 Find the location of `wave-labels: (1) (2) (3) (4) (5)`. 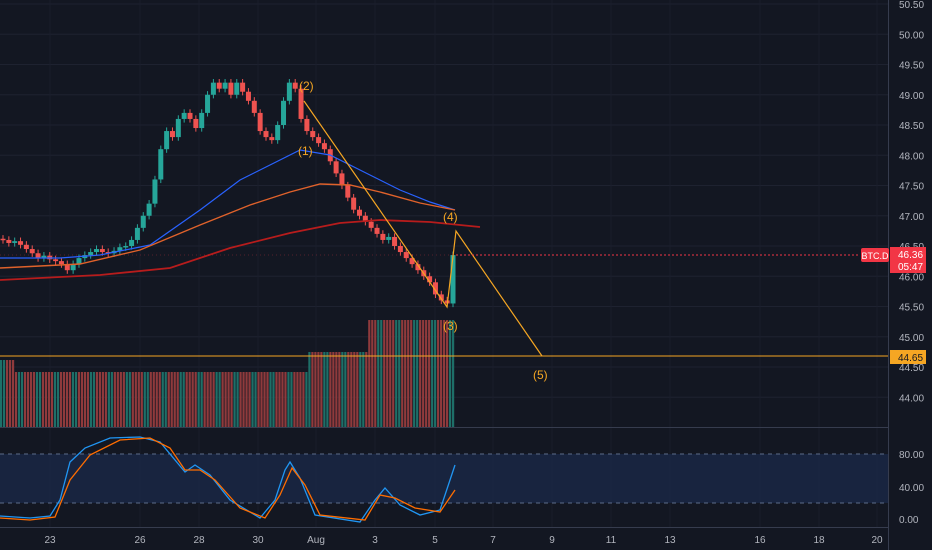

wave-labels: (1) (2) (3) (4) (5) is located at coordinates (423, 230).